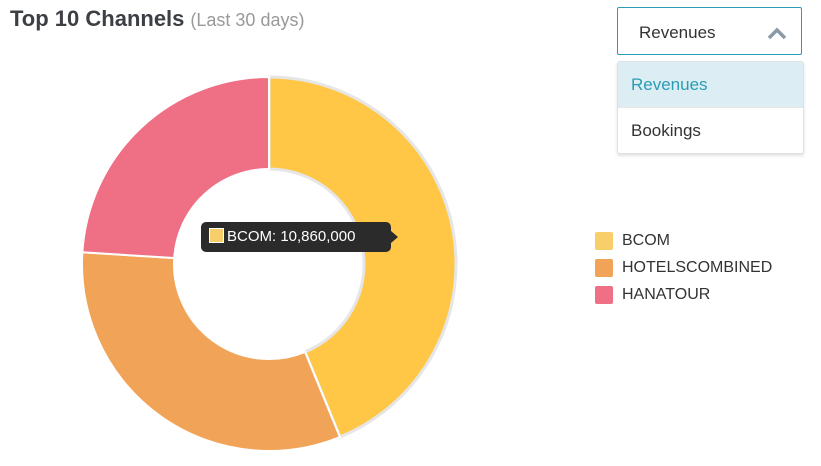 Image resolution: width=821 pixels, height=466 pixels. I want to click on chart-legend: BCOM HOTELSCOMBINED HANATOUR, so click(683, 267).